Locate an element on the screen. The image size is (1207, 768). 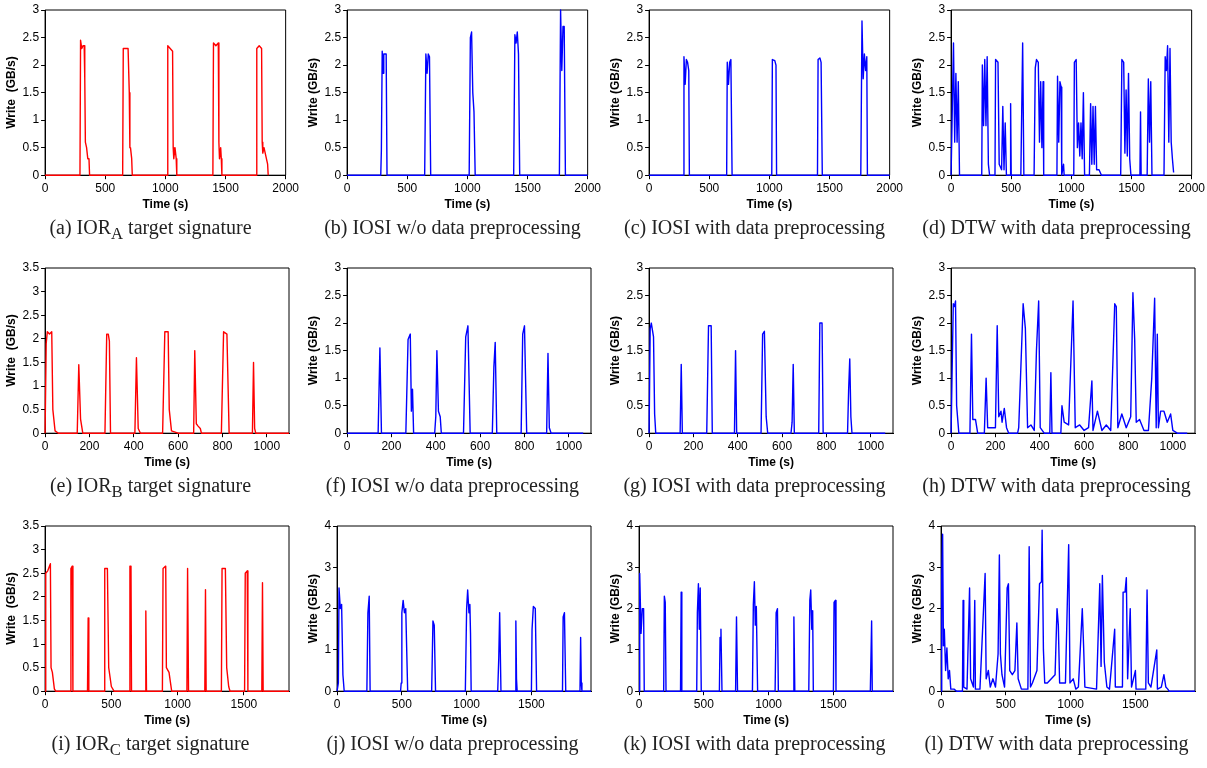
y-tick-label: 3.5 is located at coordinates (31, 267).